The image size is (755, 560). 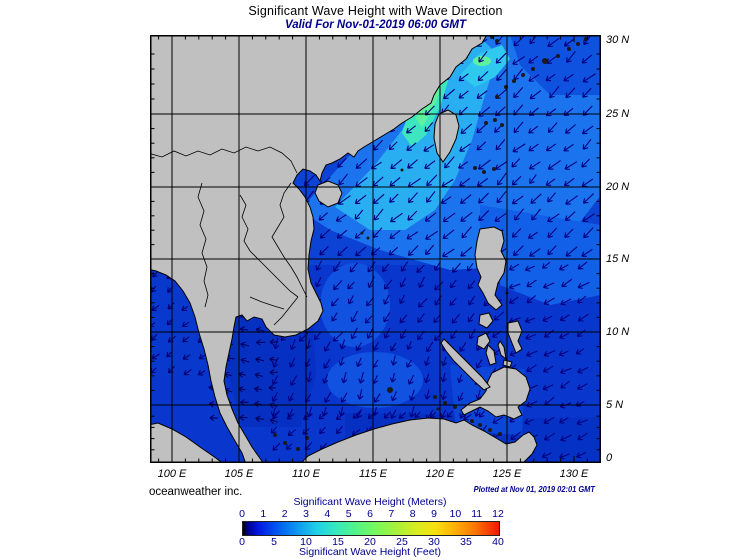 What do you see at coordinates (196, 492) in the screenshot?
I see `credit-text: oceanweather inc.` at bounding box center [196, 492].